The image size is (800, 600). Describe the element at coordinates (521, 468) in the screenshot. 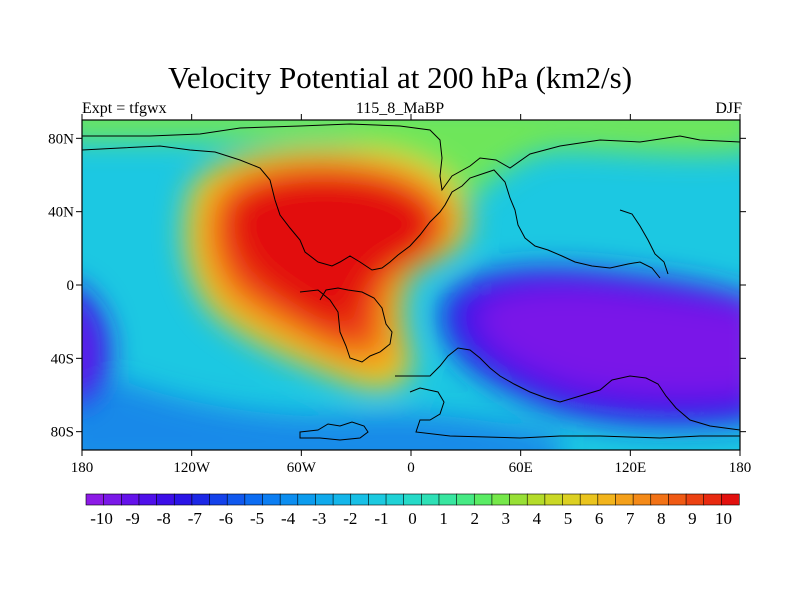

I see `x-tick-label: 60E` at that location.